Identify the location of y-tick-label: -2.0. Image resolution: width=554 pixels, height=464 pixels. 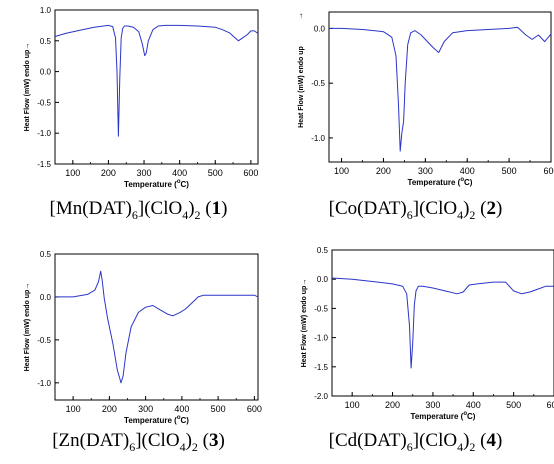
(321, 396).